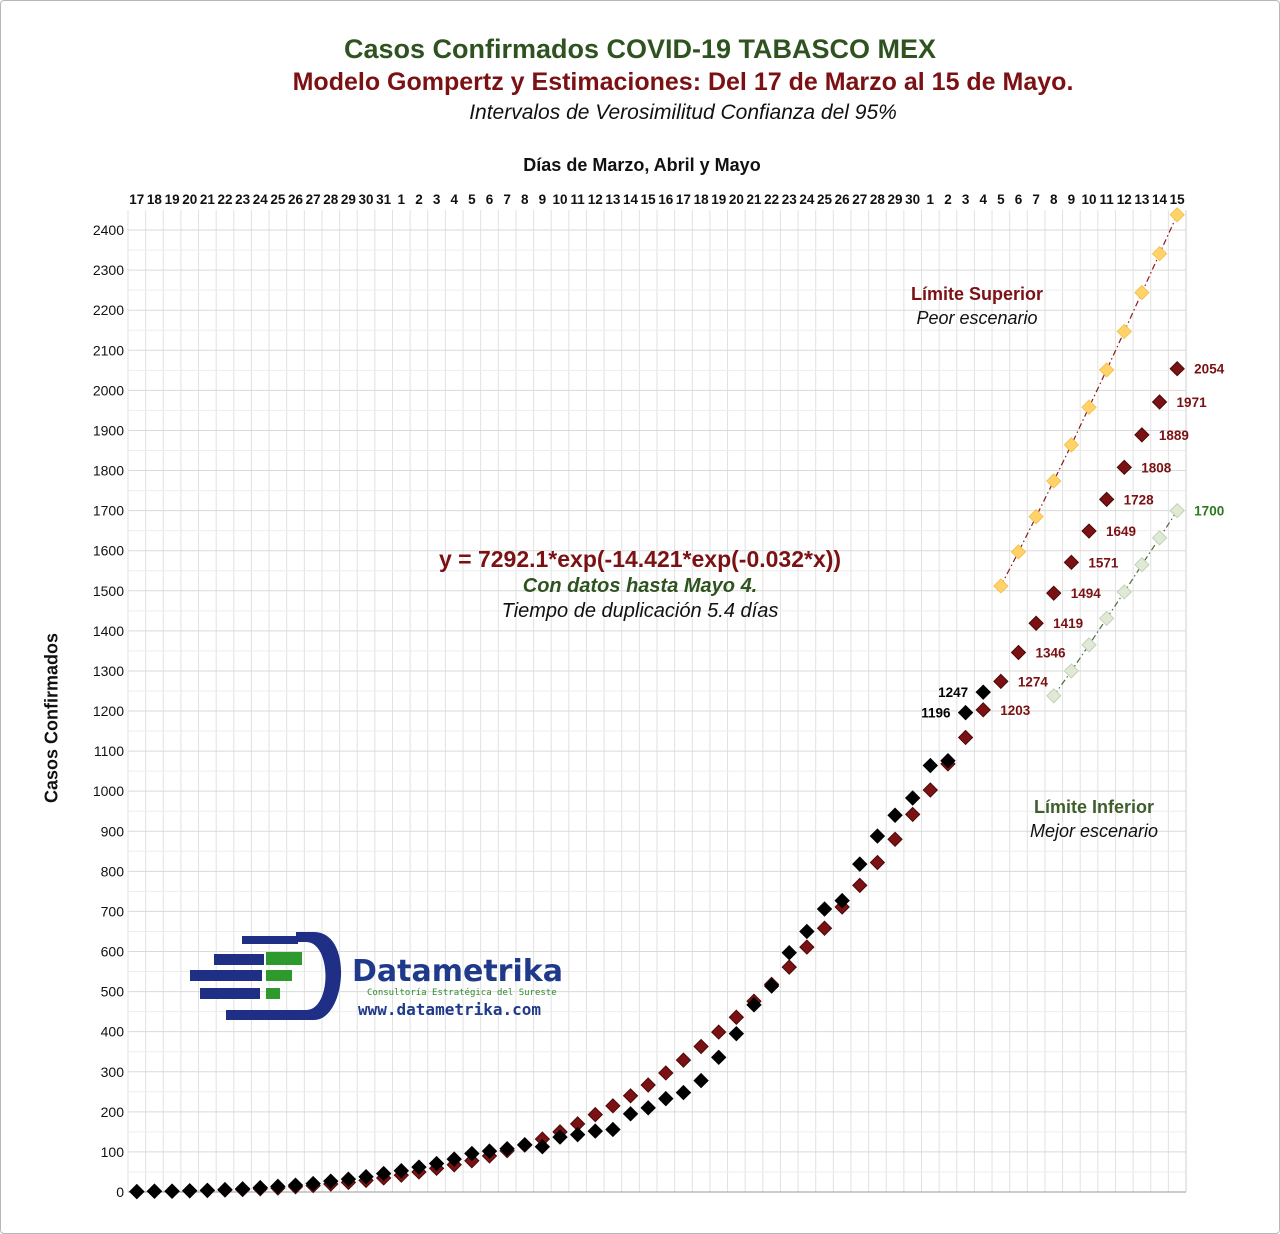 The height and width of the screenshot is (1234, 1280). What do you see at coordinates (266, 976) in the screenshot?
I see `logo-mark` at bounding box center [266, 976].